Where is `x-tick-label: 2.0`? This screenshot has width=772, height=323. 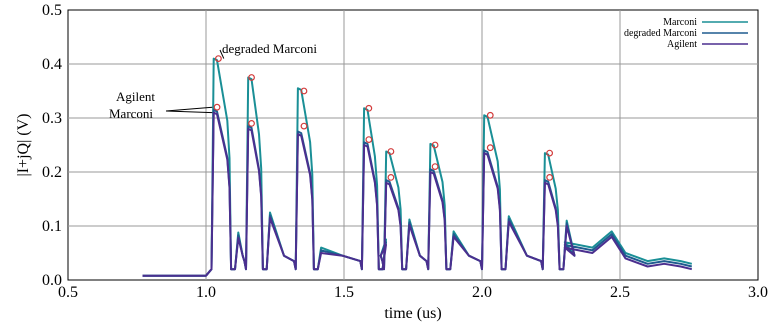
x-tick-label: 2.0 is located at coordinates (482, 292).